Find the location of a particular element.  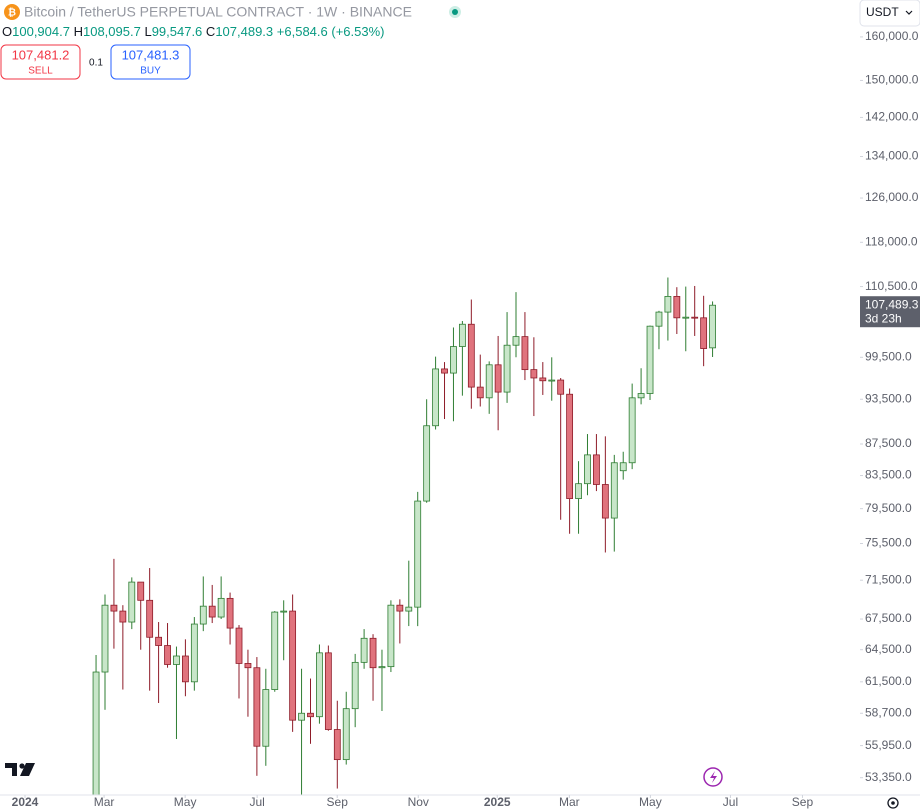

y-tick-label: 61,500.0 is located at coordinates (888, 681).